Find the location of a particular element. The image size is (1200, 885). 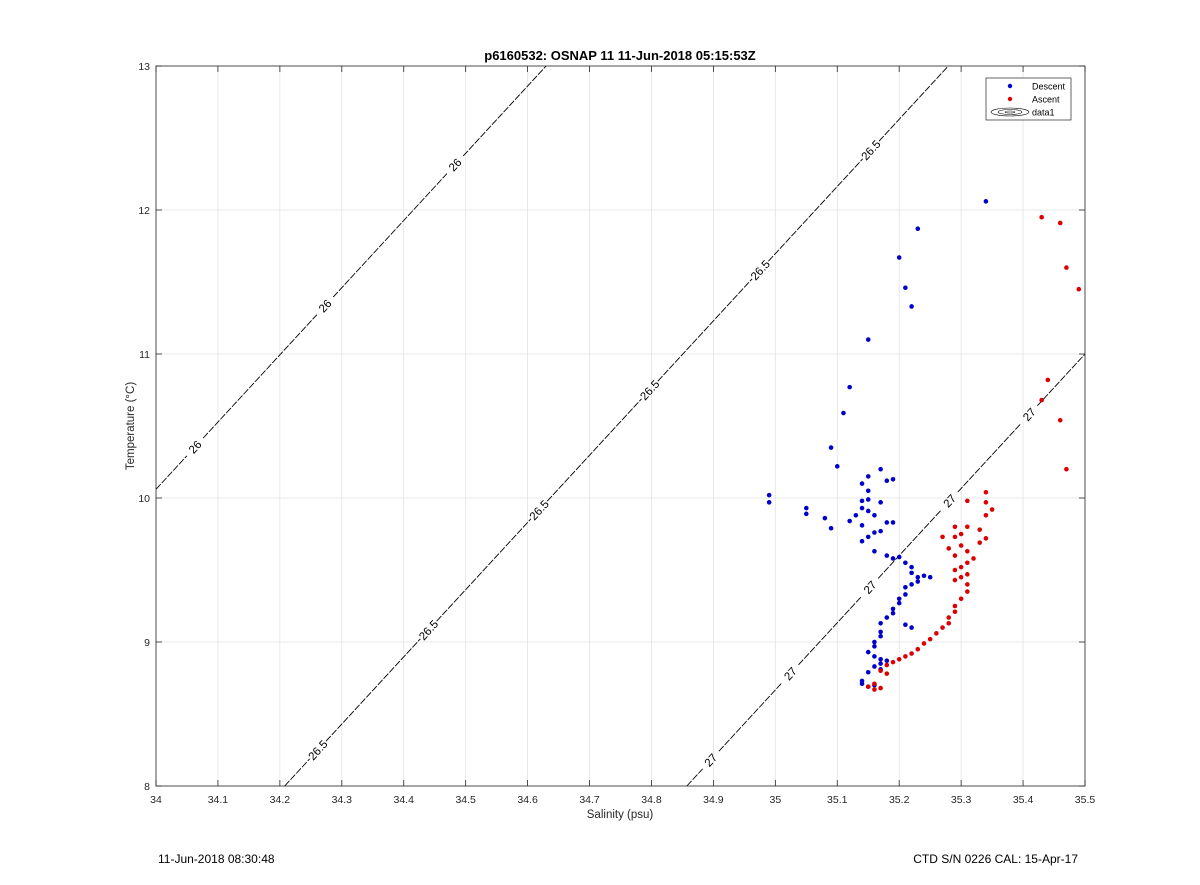

legend-marker-descent is located at coordinates (1010, 86).